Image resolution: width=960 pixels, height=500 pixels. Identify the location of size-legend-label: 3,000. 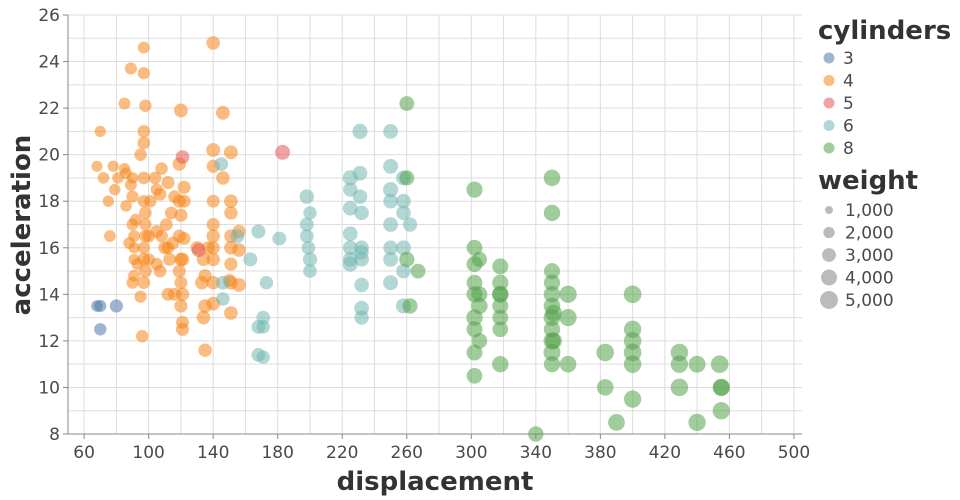
(869, 256).